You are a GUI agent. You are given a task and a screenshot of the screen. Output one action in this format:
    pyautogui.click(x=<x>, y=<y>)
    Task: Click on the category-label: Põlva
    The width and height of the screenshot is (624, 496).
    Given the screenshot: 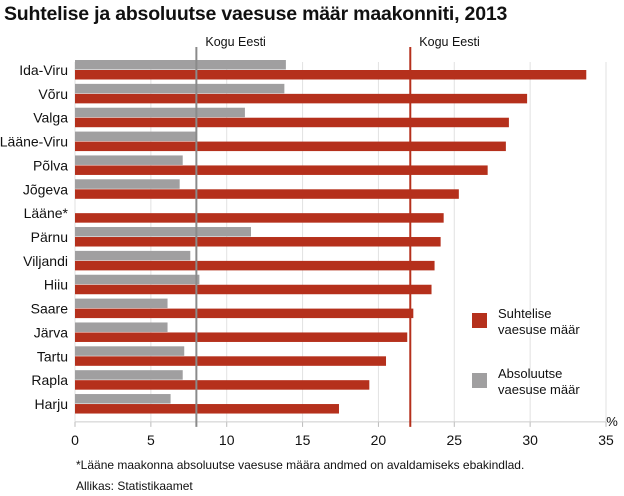 What is the action you would take?
    pyautogui.click(x=50, y=165)
    